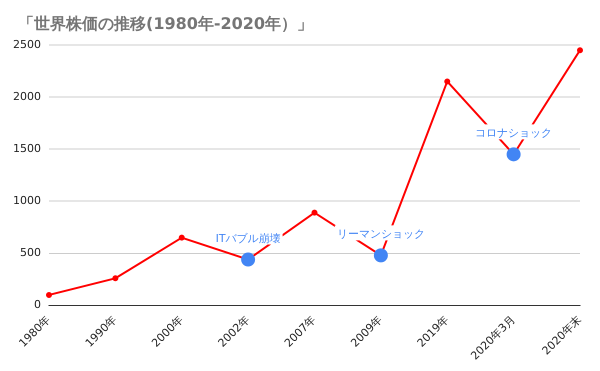 The image size is (600, 371). Describe the element at coordinates (30, 253) in the screenshot. I see `y-tick-label: 500` at that location.